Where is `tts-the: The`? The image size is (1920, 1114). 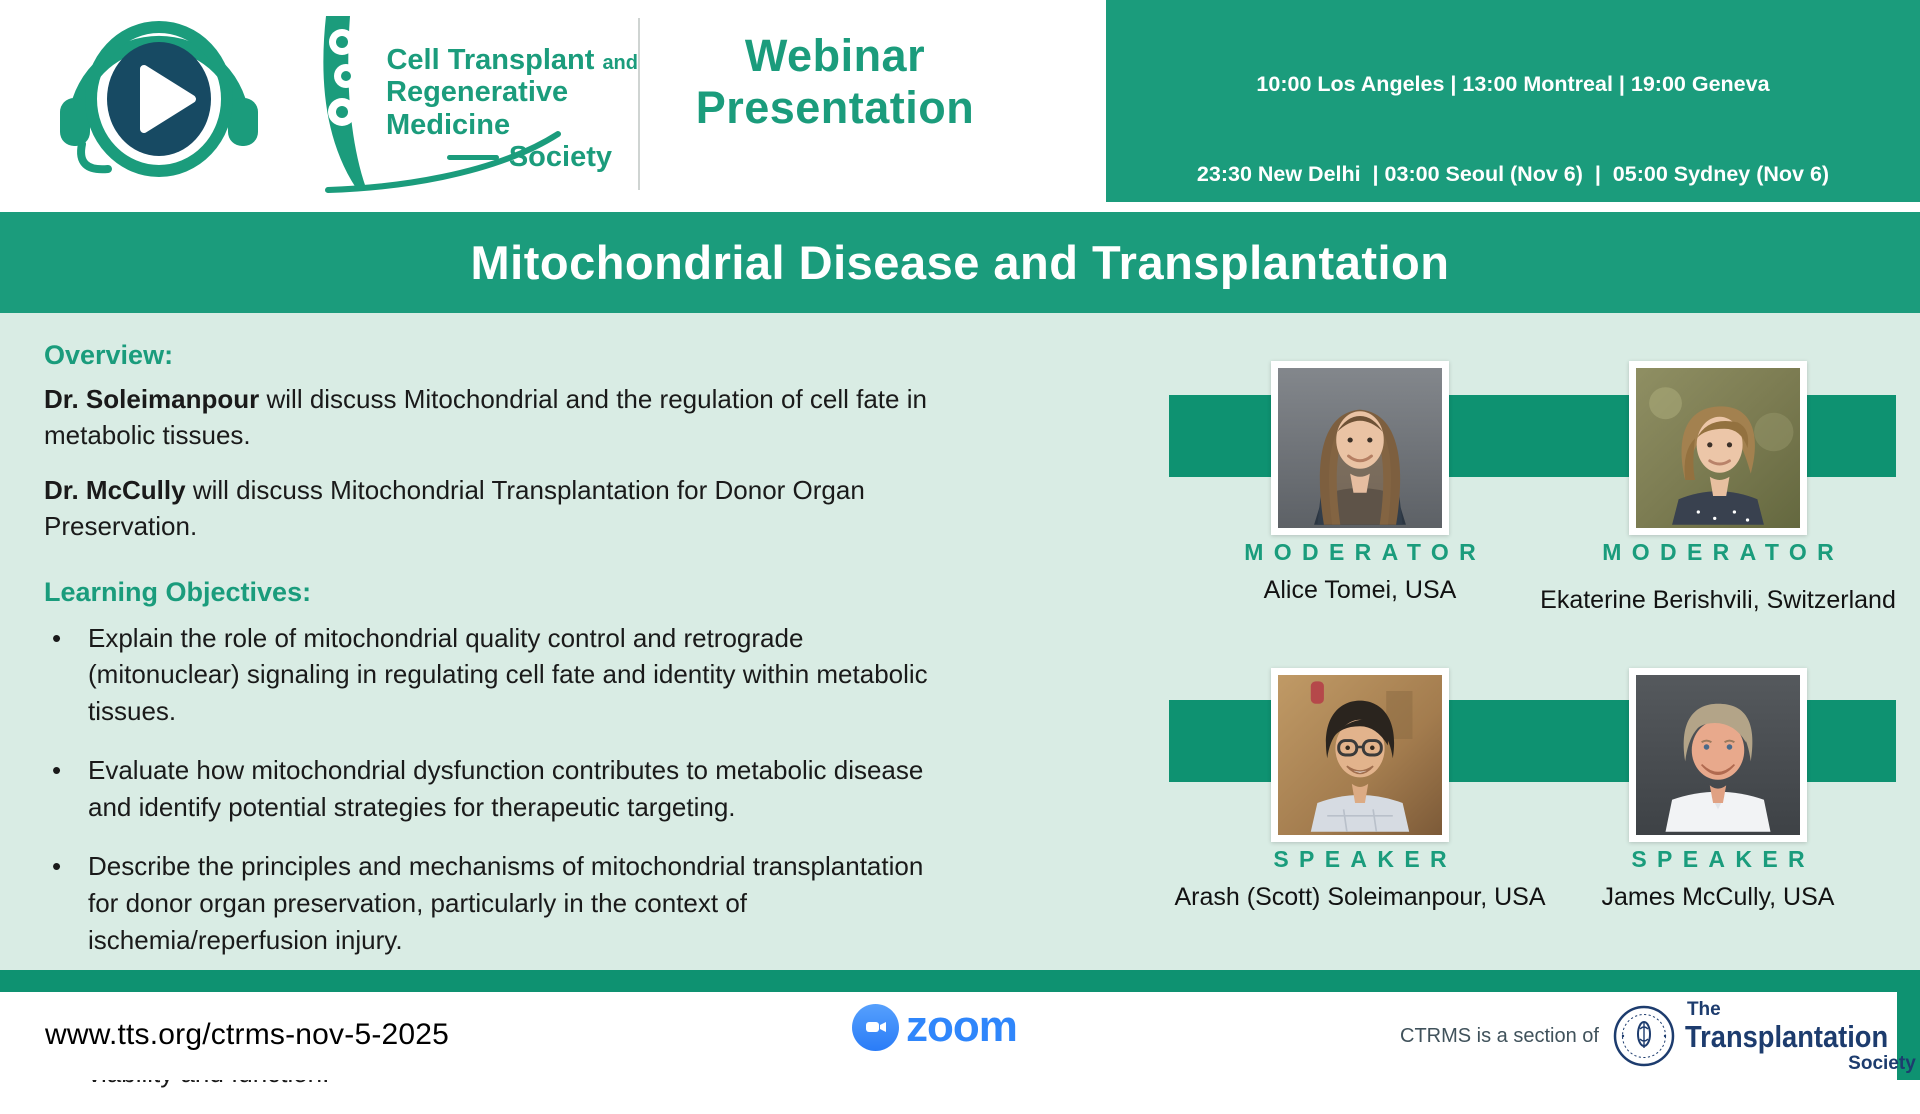 tts-the: The is located at coordinates (1703, 1009).